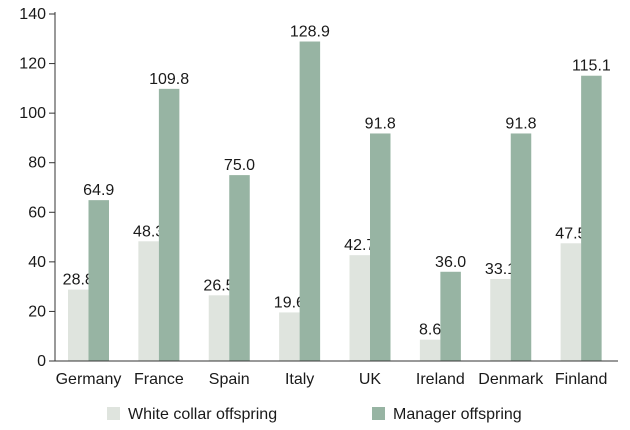 This screenshot has height=430, width=630. Describe the element at coordinates (457, 414) in the screenshot. I see `legend-label: Manager offspring` at that location.